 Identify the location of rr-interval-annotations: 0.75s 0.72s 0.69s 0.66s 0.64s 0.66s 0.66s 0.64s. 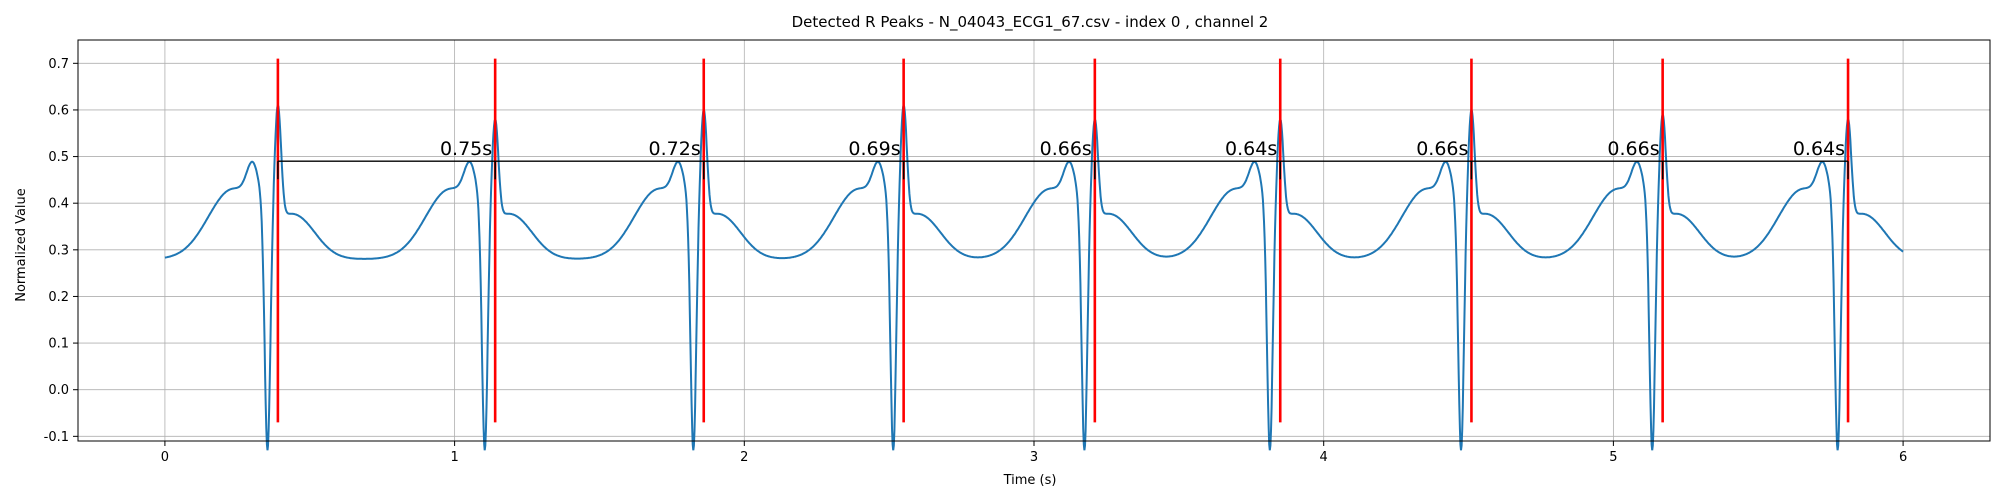
(1063, 159).